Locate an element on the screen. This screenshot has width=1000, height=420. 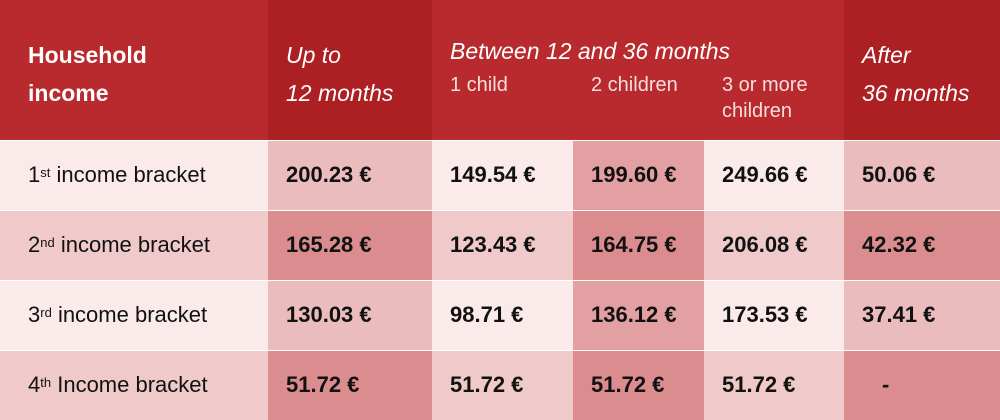
header-after-line1: After is located at coordinates (886, 55).